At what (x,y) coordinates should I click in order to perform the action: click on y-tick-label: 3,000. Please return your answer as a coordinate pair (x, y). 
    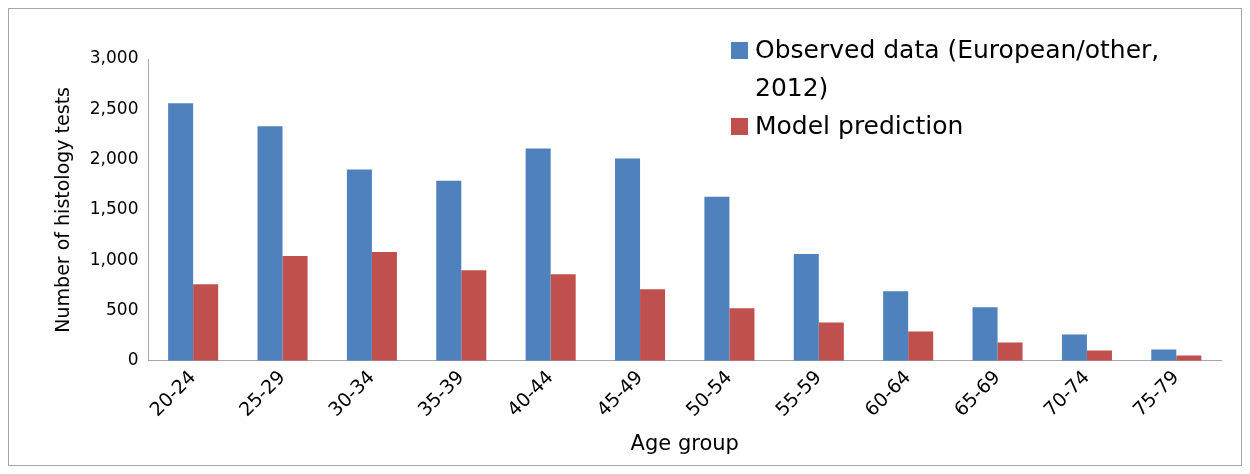
    Looking at the image, I should click on (114, 57).